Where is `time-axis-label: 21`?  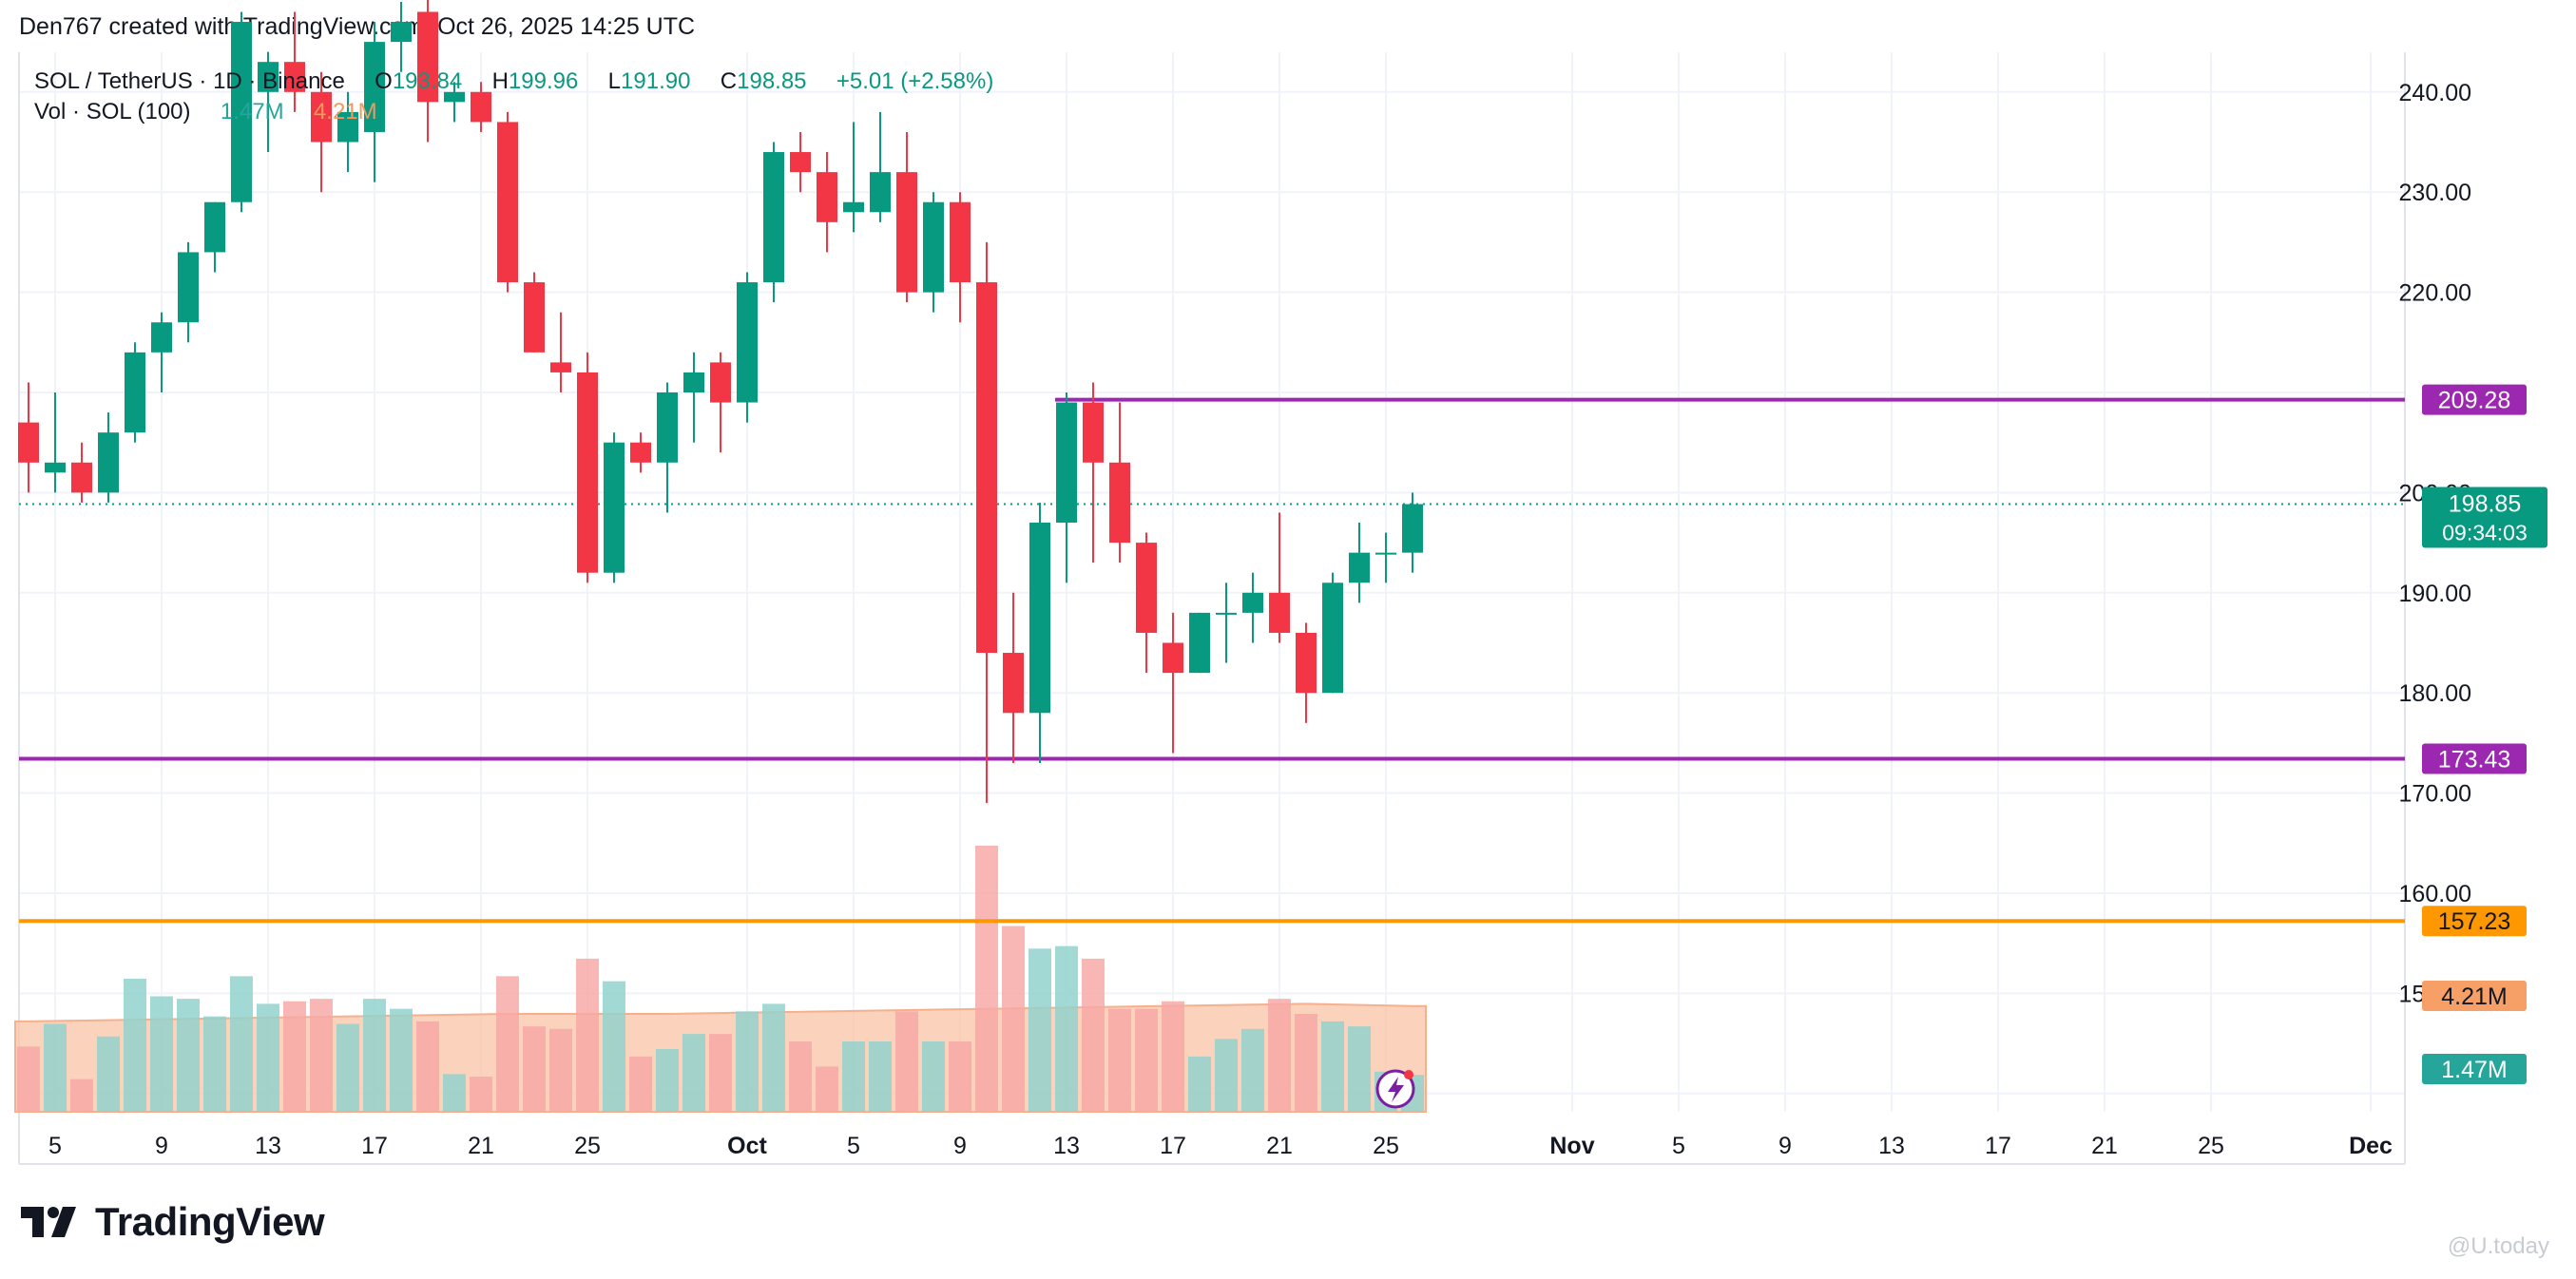
time-axis-label: 21 is located at coordinates (1279, 1146).